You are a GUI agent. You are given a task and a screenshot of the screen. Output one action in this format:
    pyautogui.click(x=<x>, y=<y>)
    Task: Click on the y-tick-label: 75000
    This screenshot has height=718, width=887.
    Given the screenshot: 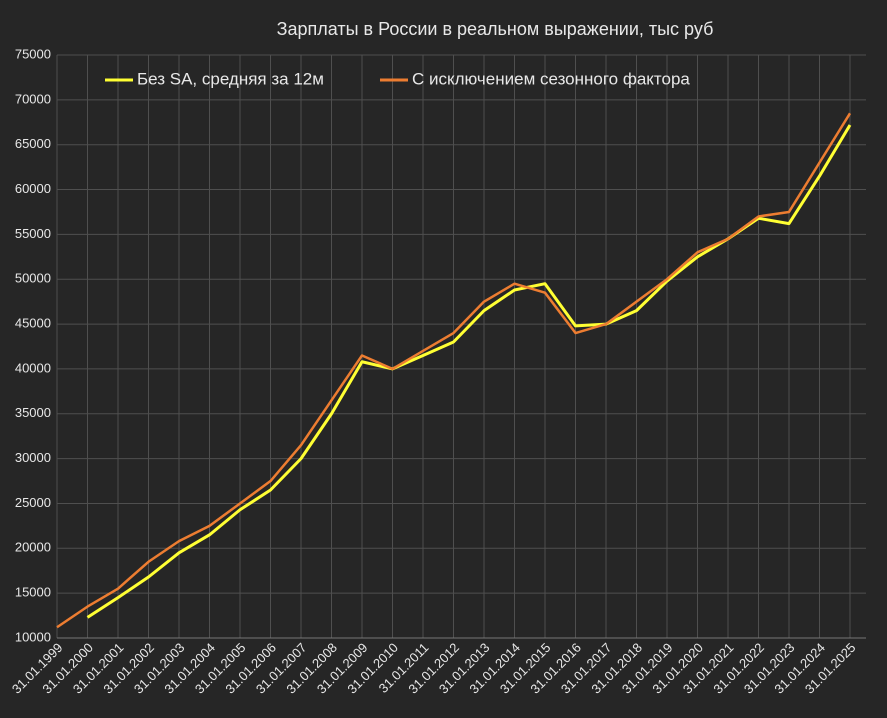 What is the action you would take?
    pyautogui.click(x=33, y=53)
    